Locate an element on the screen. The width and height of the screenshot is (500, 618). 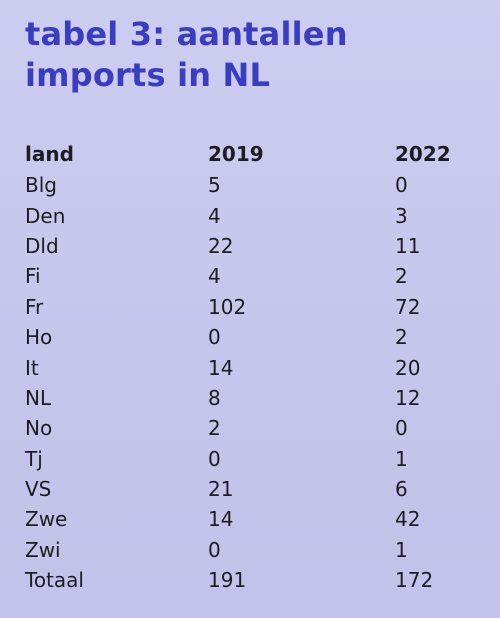
cell-total-2019: 191 is located at coordinates (227, 580).